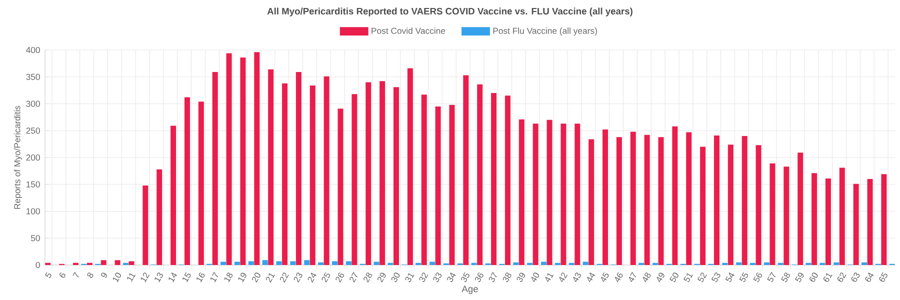 The width and height of the screenshot is (900, 300). What do you see at coordinates (605, 277) in the screenshot?
I see `x-tick-label: 45` at bounding box center [605, 277].